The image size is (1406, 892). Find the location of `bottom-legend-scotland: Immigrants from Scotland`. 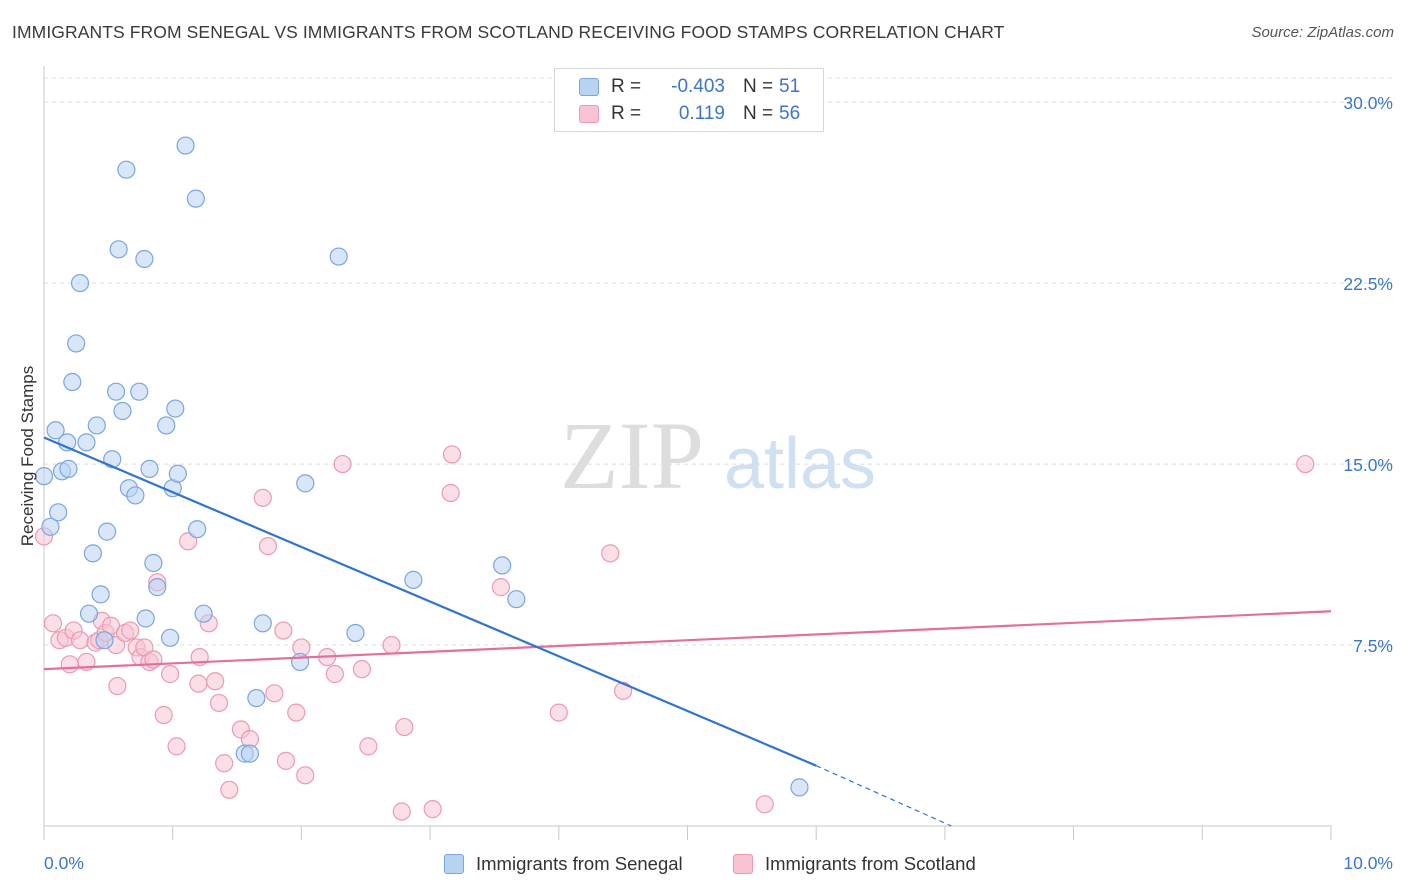

bottom-legend-scotland: Immigrants from Scotland is located at coordinates (854, 864).